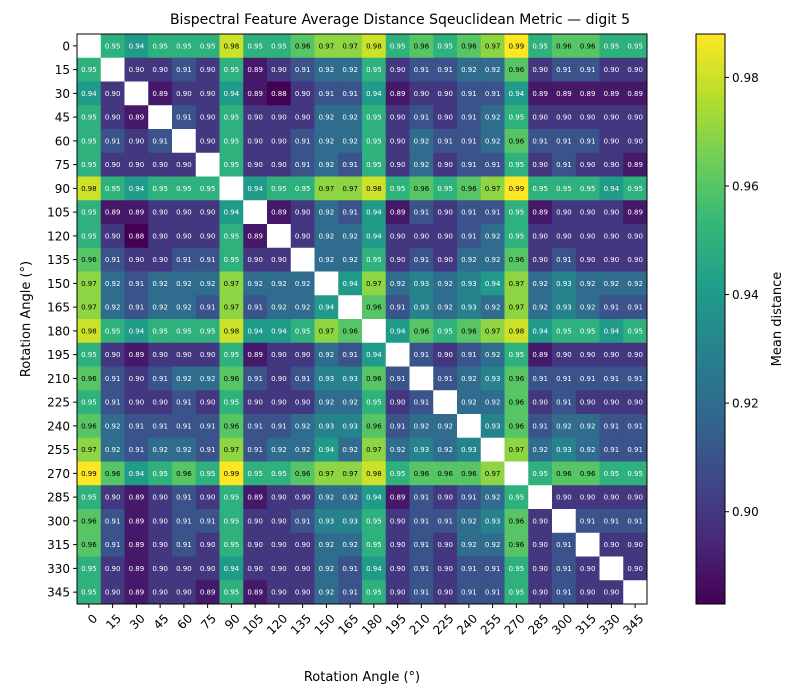  What do you see at coordinates (327, 46) in the screenshot?
I see `cell-value-label: 0.97` at bounding box center [327, 46].